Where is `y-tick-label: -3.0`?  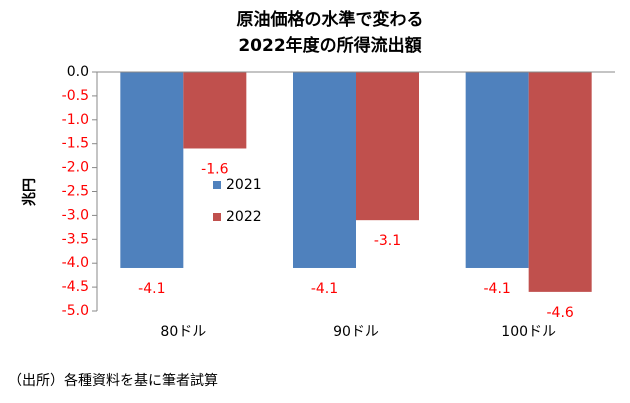 y-tick-label: -3.0 is located at coordinates (75, 215).